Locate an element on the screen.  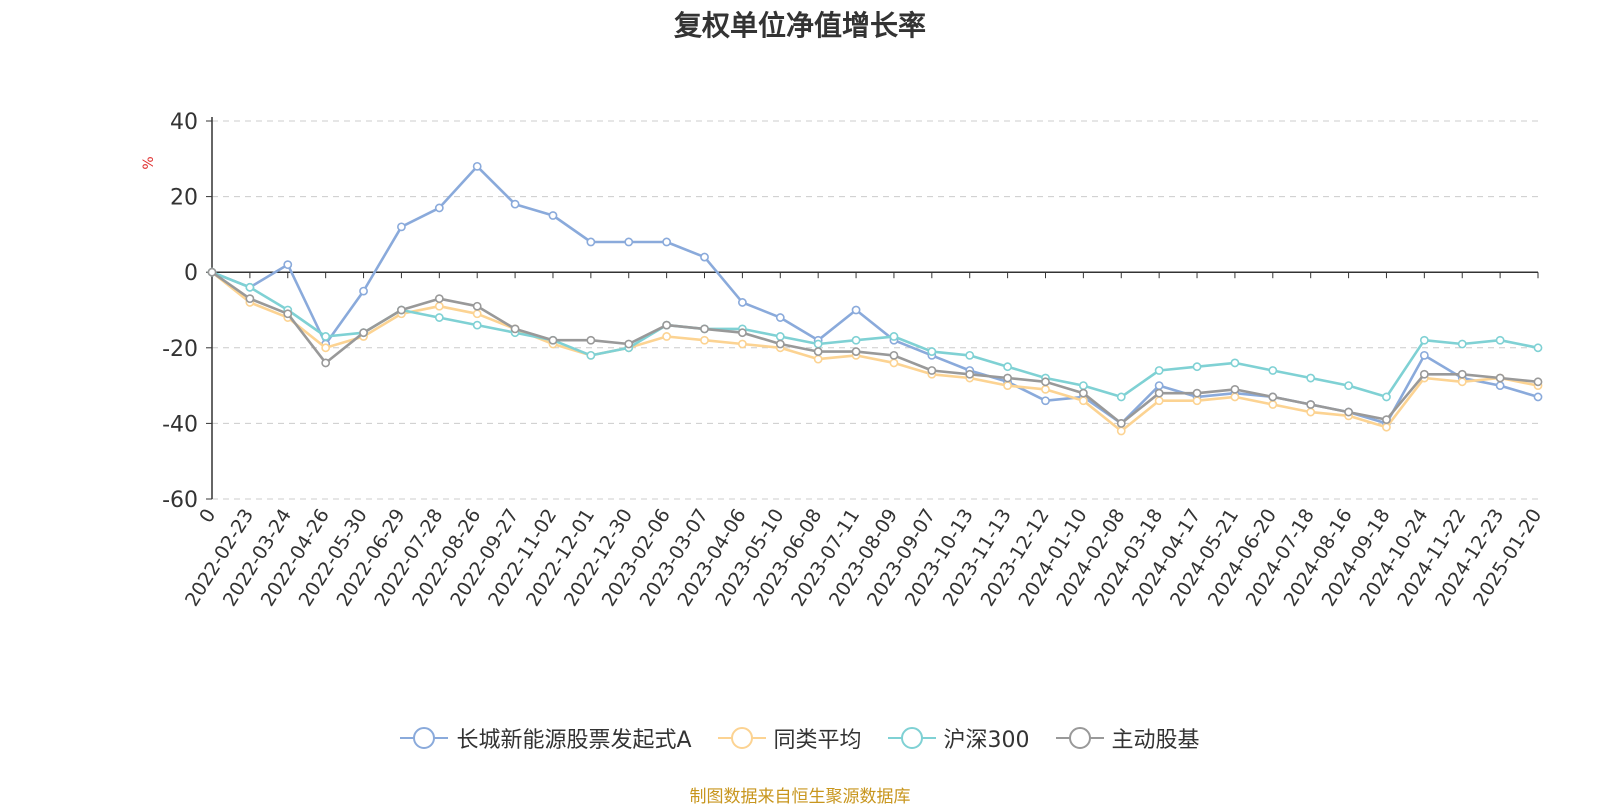
legend: 长城新能源股票发起式A 同类平均 沪深300 主动股基 is located at coordinates (800, 738).